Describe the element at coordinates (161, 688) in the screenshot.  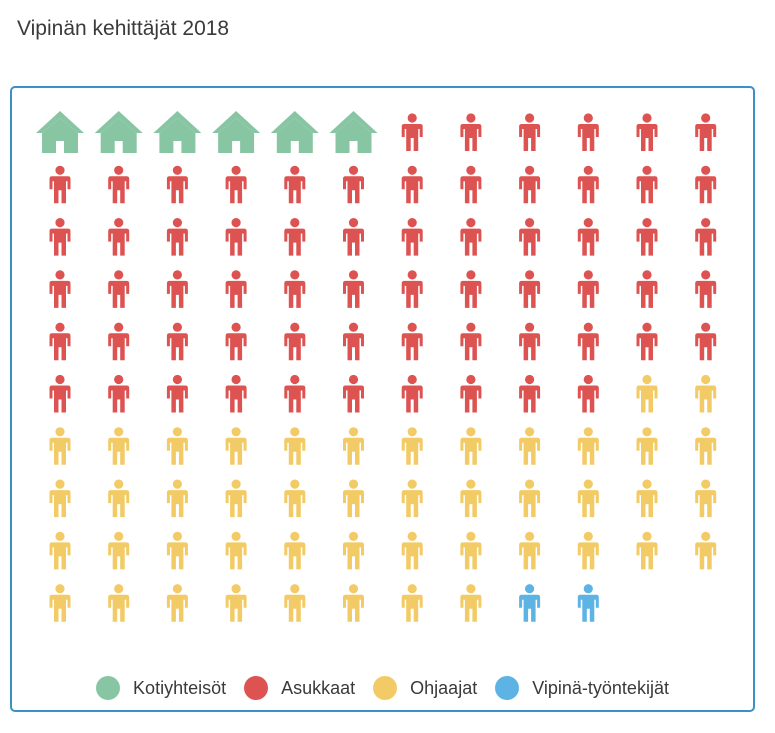
I see `legend-item: Kotiyhteisöt` at that location.